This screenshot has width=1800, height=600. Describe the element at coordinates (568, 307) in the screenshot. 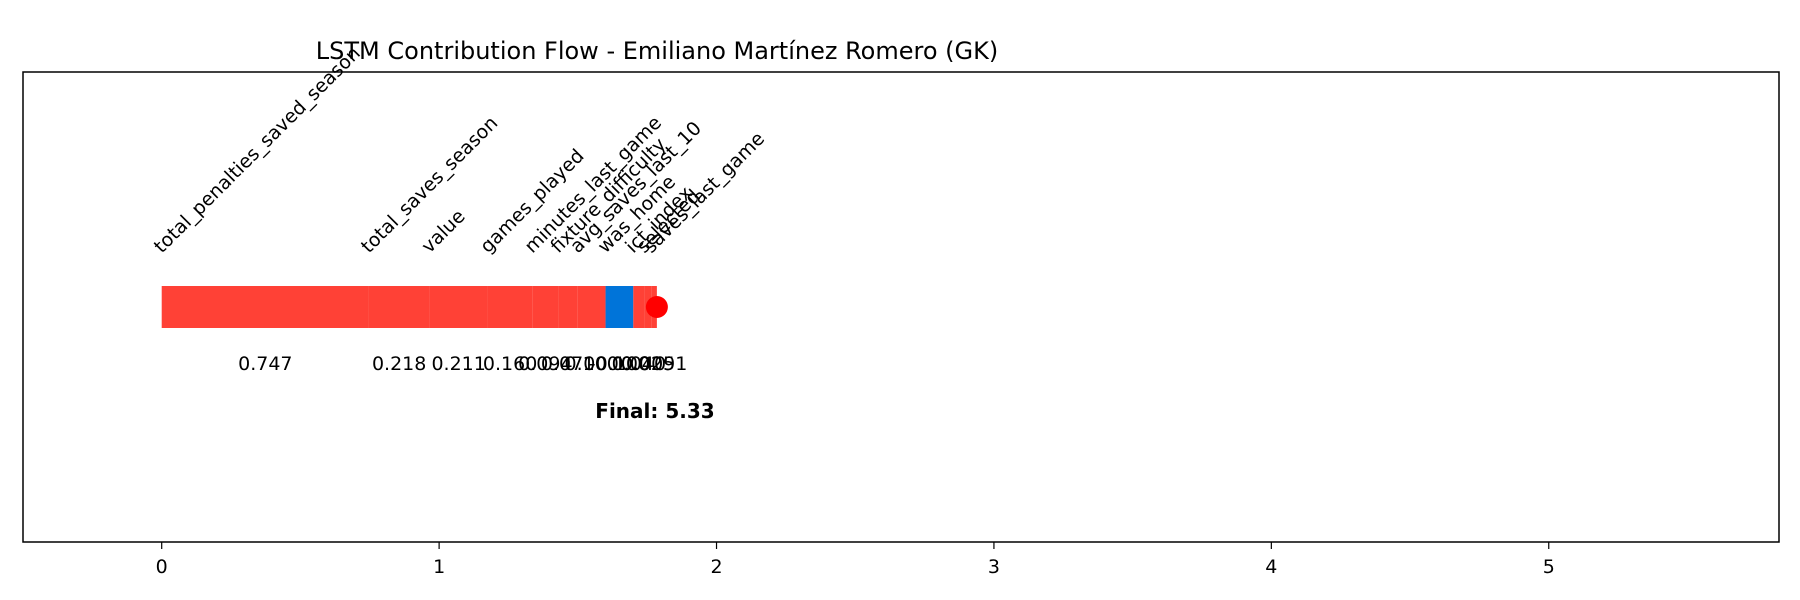

I see `contribution-bar-fixture-difficulty` at that location.